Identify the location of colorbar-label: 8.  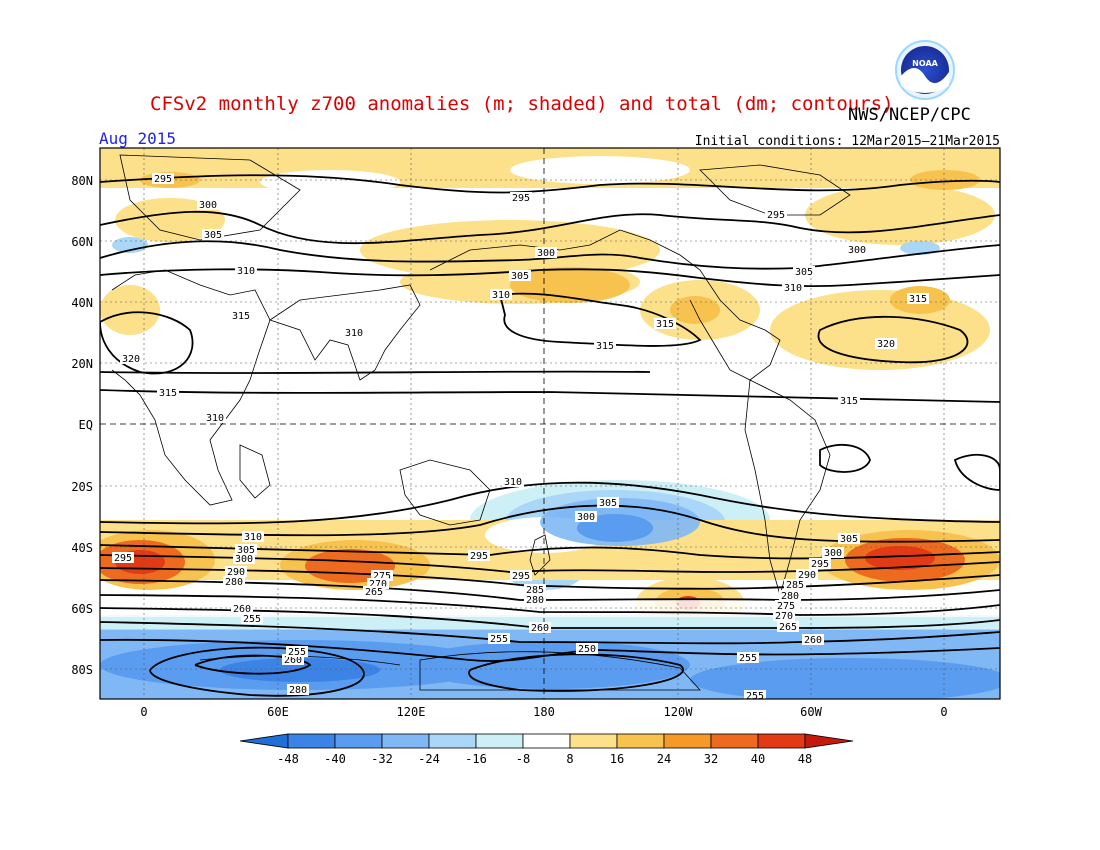
(569, 759).